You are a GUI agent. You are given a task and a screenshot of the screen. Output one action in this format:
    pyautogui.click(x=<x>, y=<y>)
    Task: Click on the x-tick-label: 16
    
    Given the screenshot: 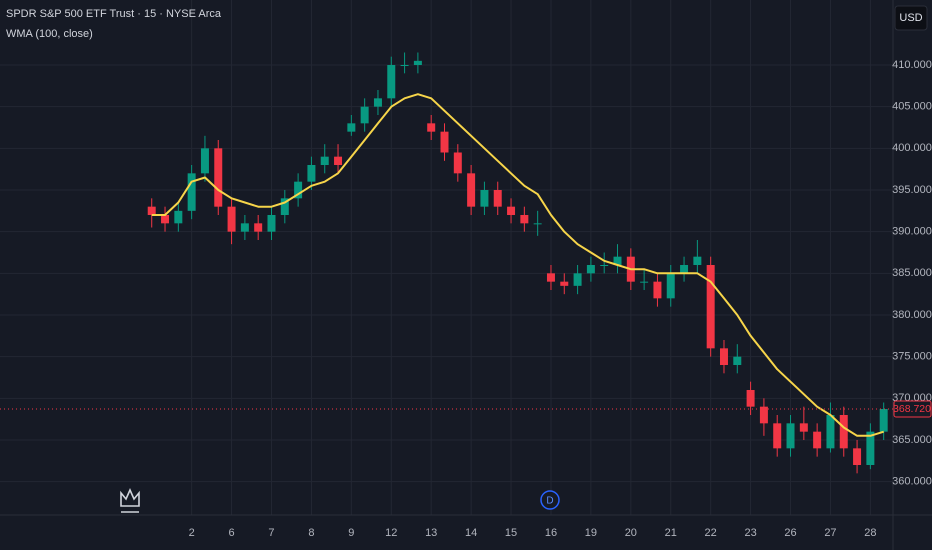 What is the action you would take?
    pyautogui.click(x=551, y=533)
    